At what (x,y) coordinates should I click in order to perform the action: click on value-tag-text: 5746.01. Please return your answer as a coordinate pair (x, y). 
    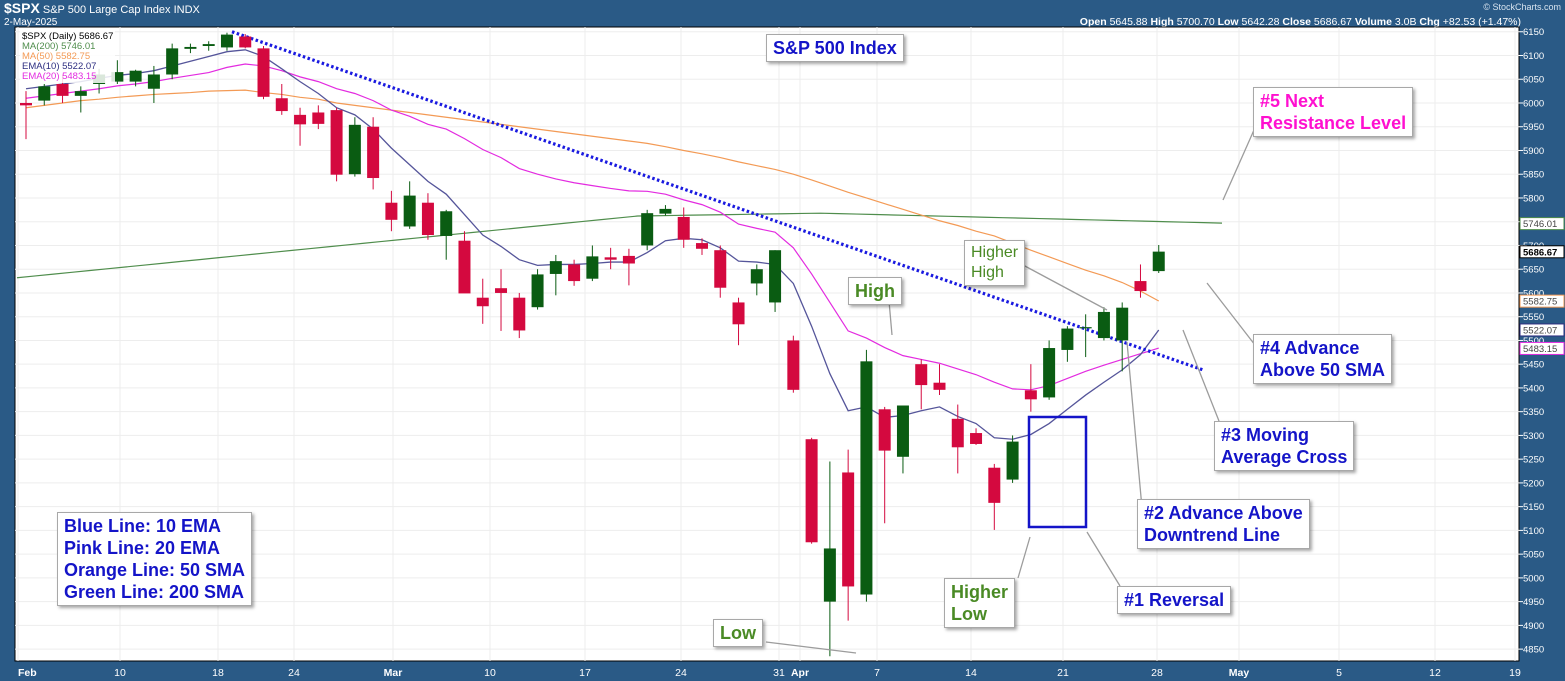
    Looking at the image, I should click on (1540, 224).